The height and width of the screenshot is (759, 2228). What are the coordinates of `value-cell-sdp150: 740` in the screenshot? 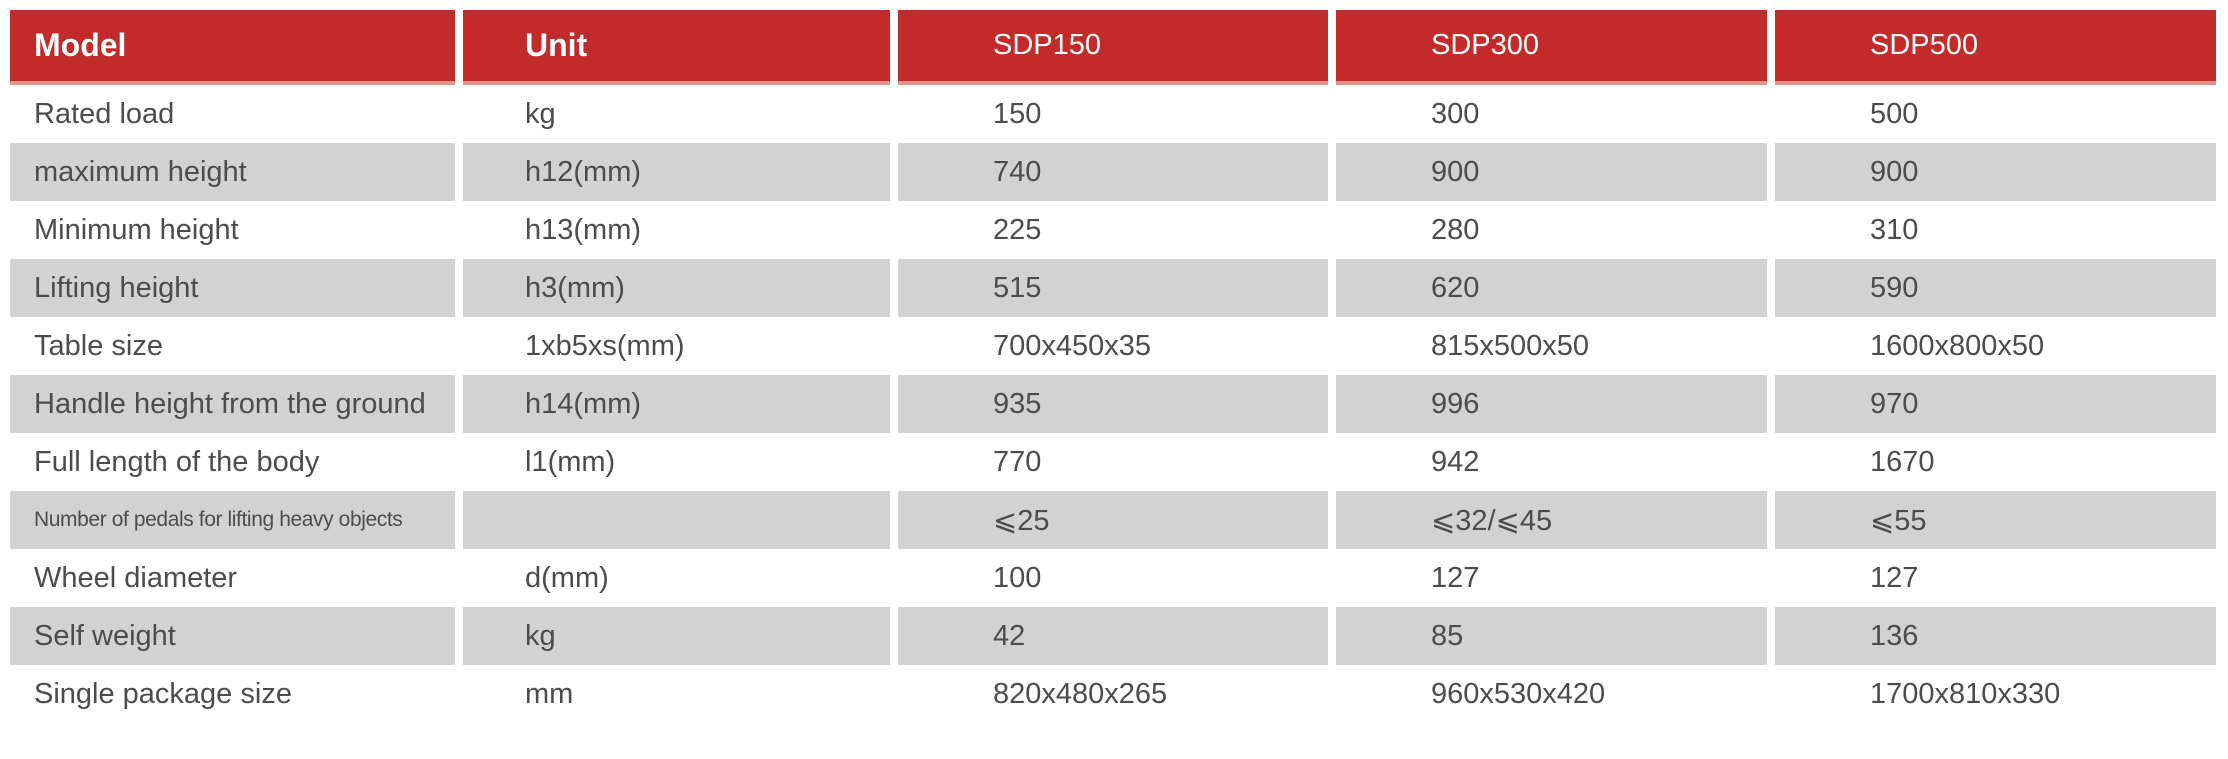 It's located at (1113, 172).